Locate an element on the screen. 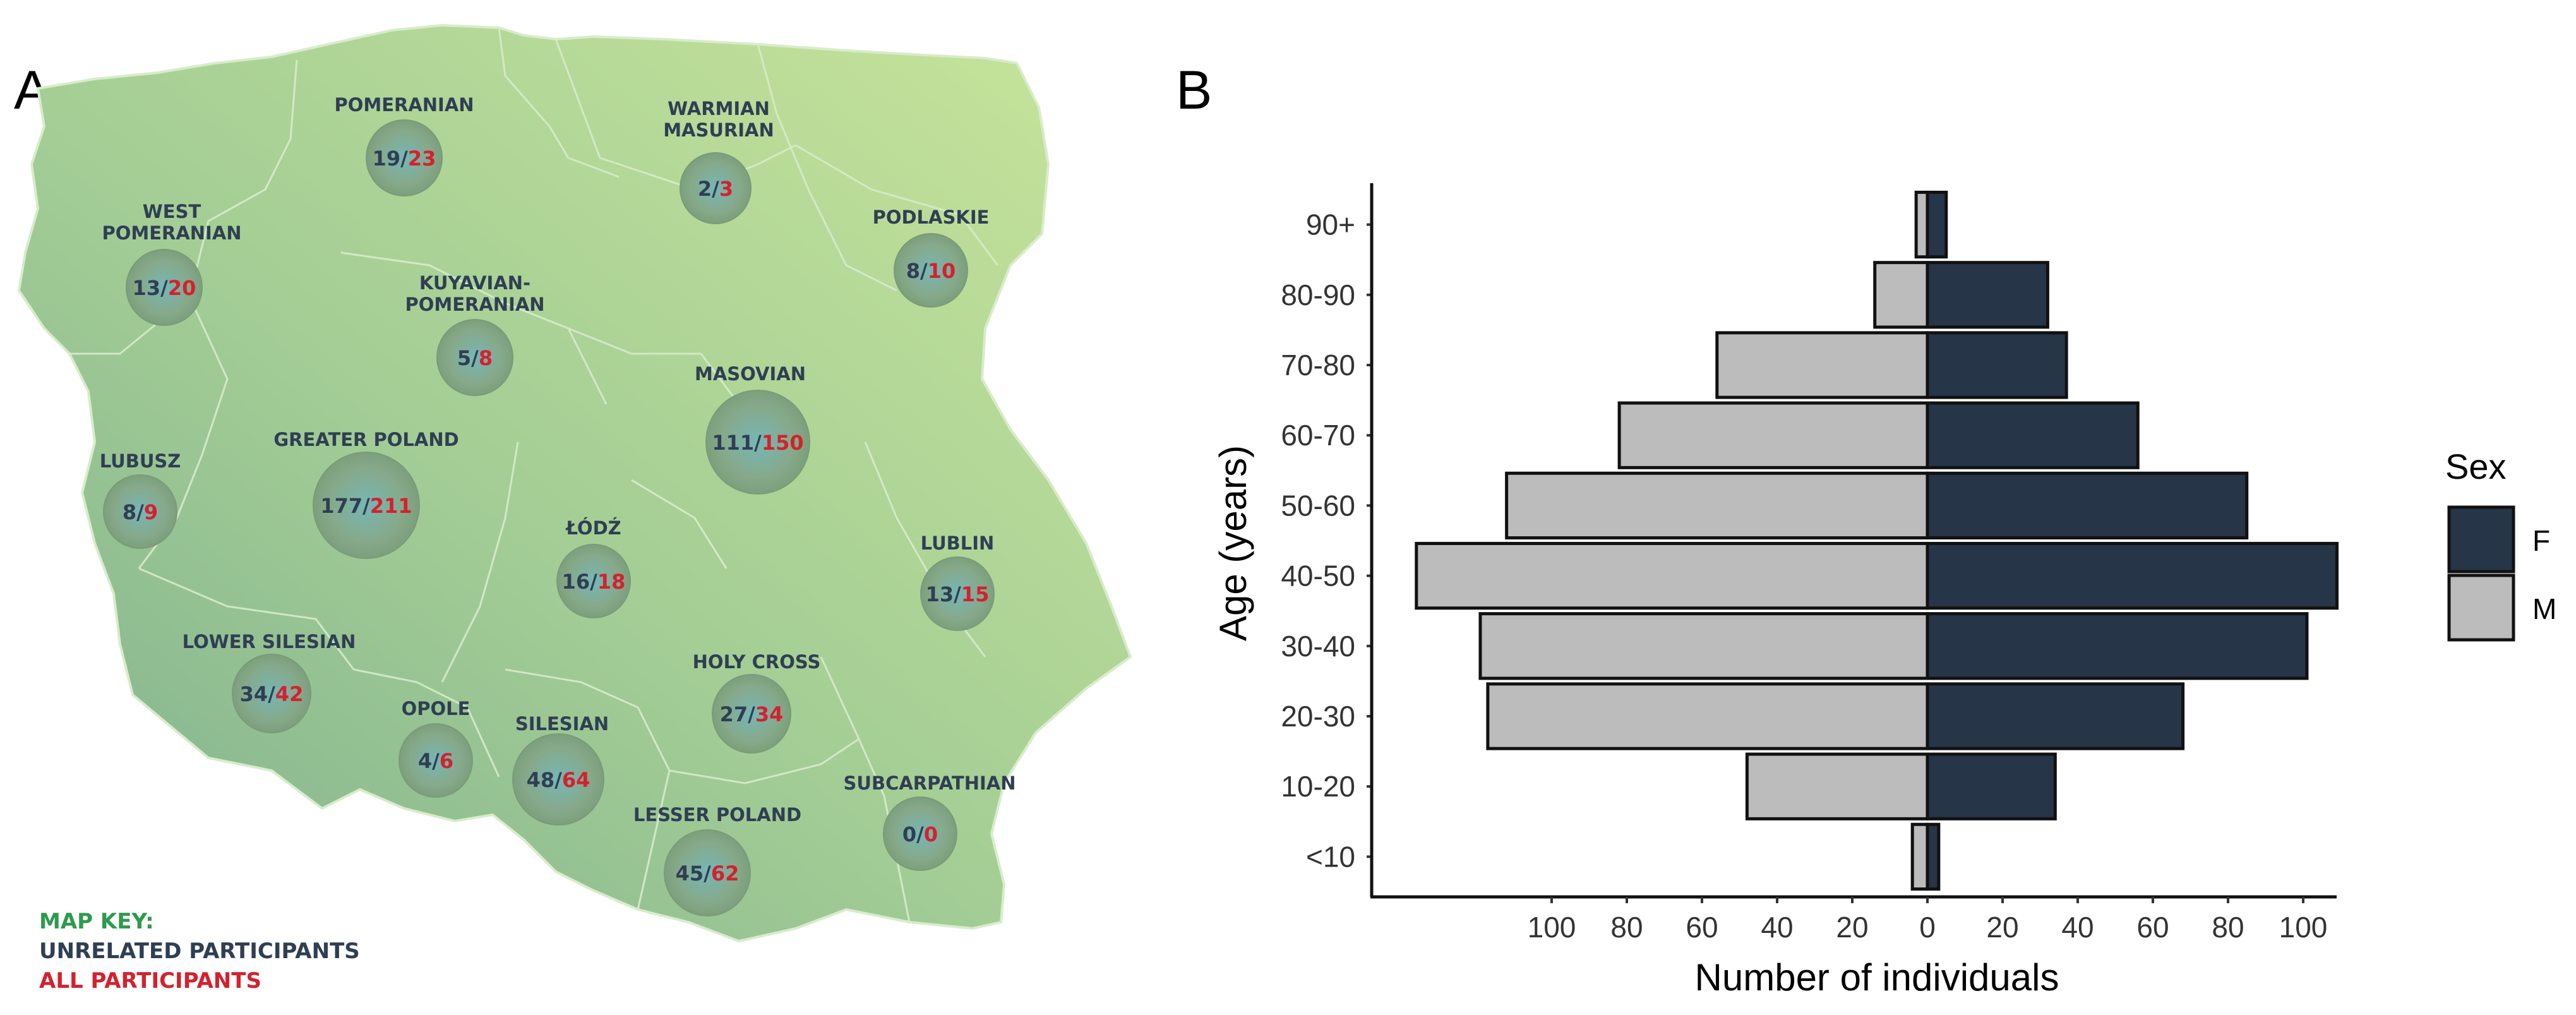 The image size is (2576, 1015). region-silesian: SILESIAN 48/64 is located at coordinates (560, 769).